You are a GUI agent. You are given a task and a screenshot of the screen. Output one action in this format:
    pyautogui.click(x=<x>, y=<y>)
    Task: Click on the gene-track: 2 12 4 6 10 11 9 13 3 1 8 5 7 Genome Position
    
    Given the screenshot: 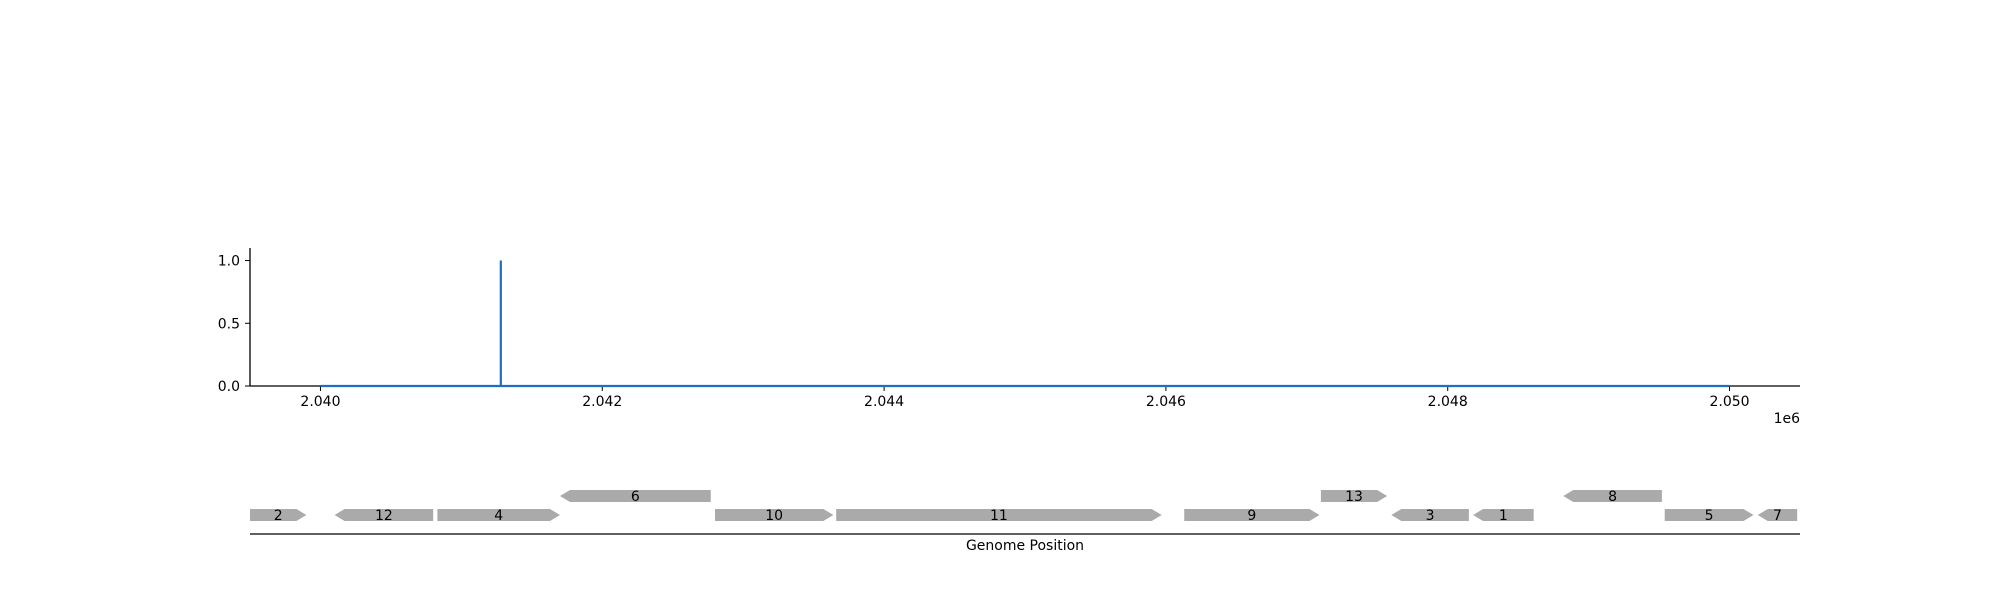 What is the action you would take?
    pyautogui.click(x=1025, y=521)
    